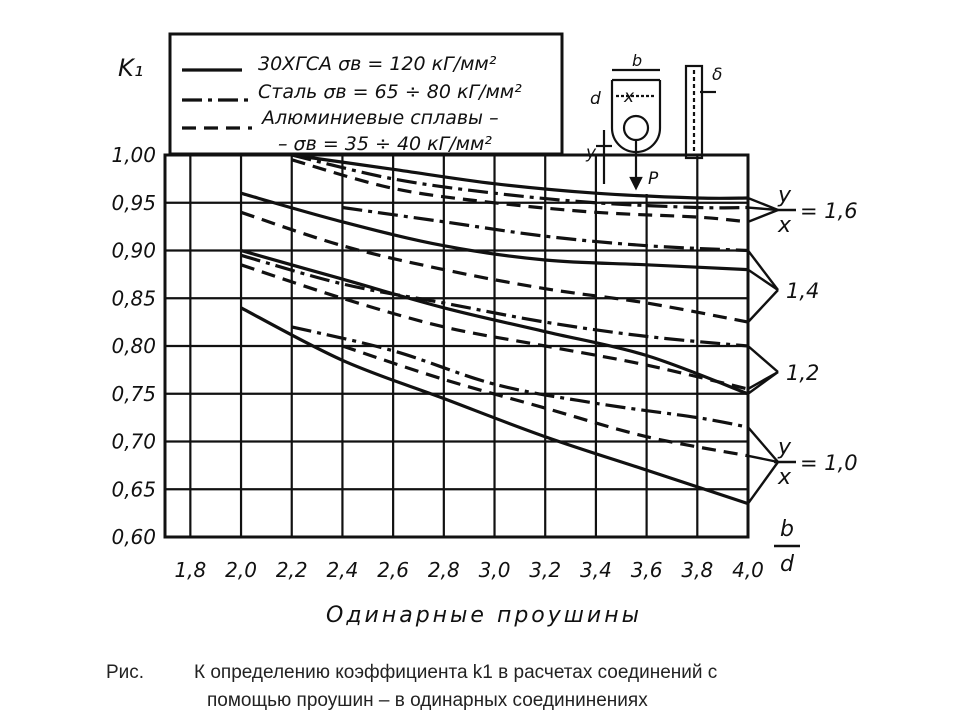 Image resolution: width=960 pixels, height=720 pixels. I want to click on chart-subtitle: Одинарные проушины, so click(484, 615).